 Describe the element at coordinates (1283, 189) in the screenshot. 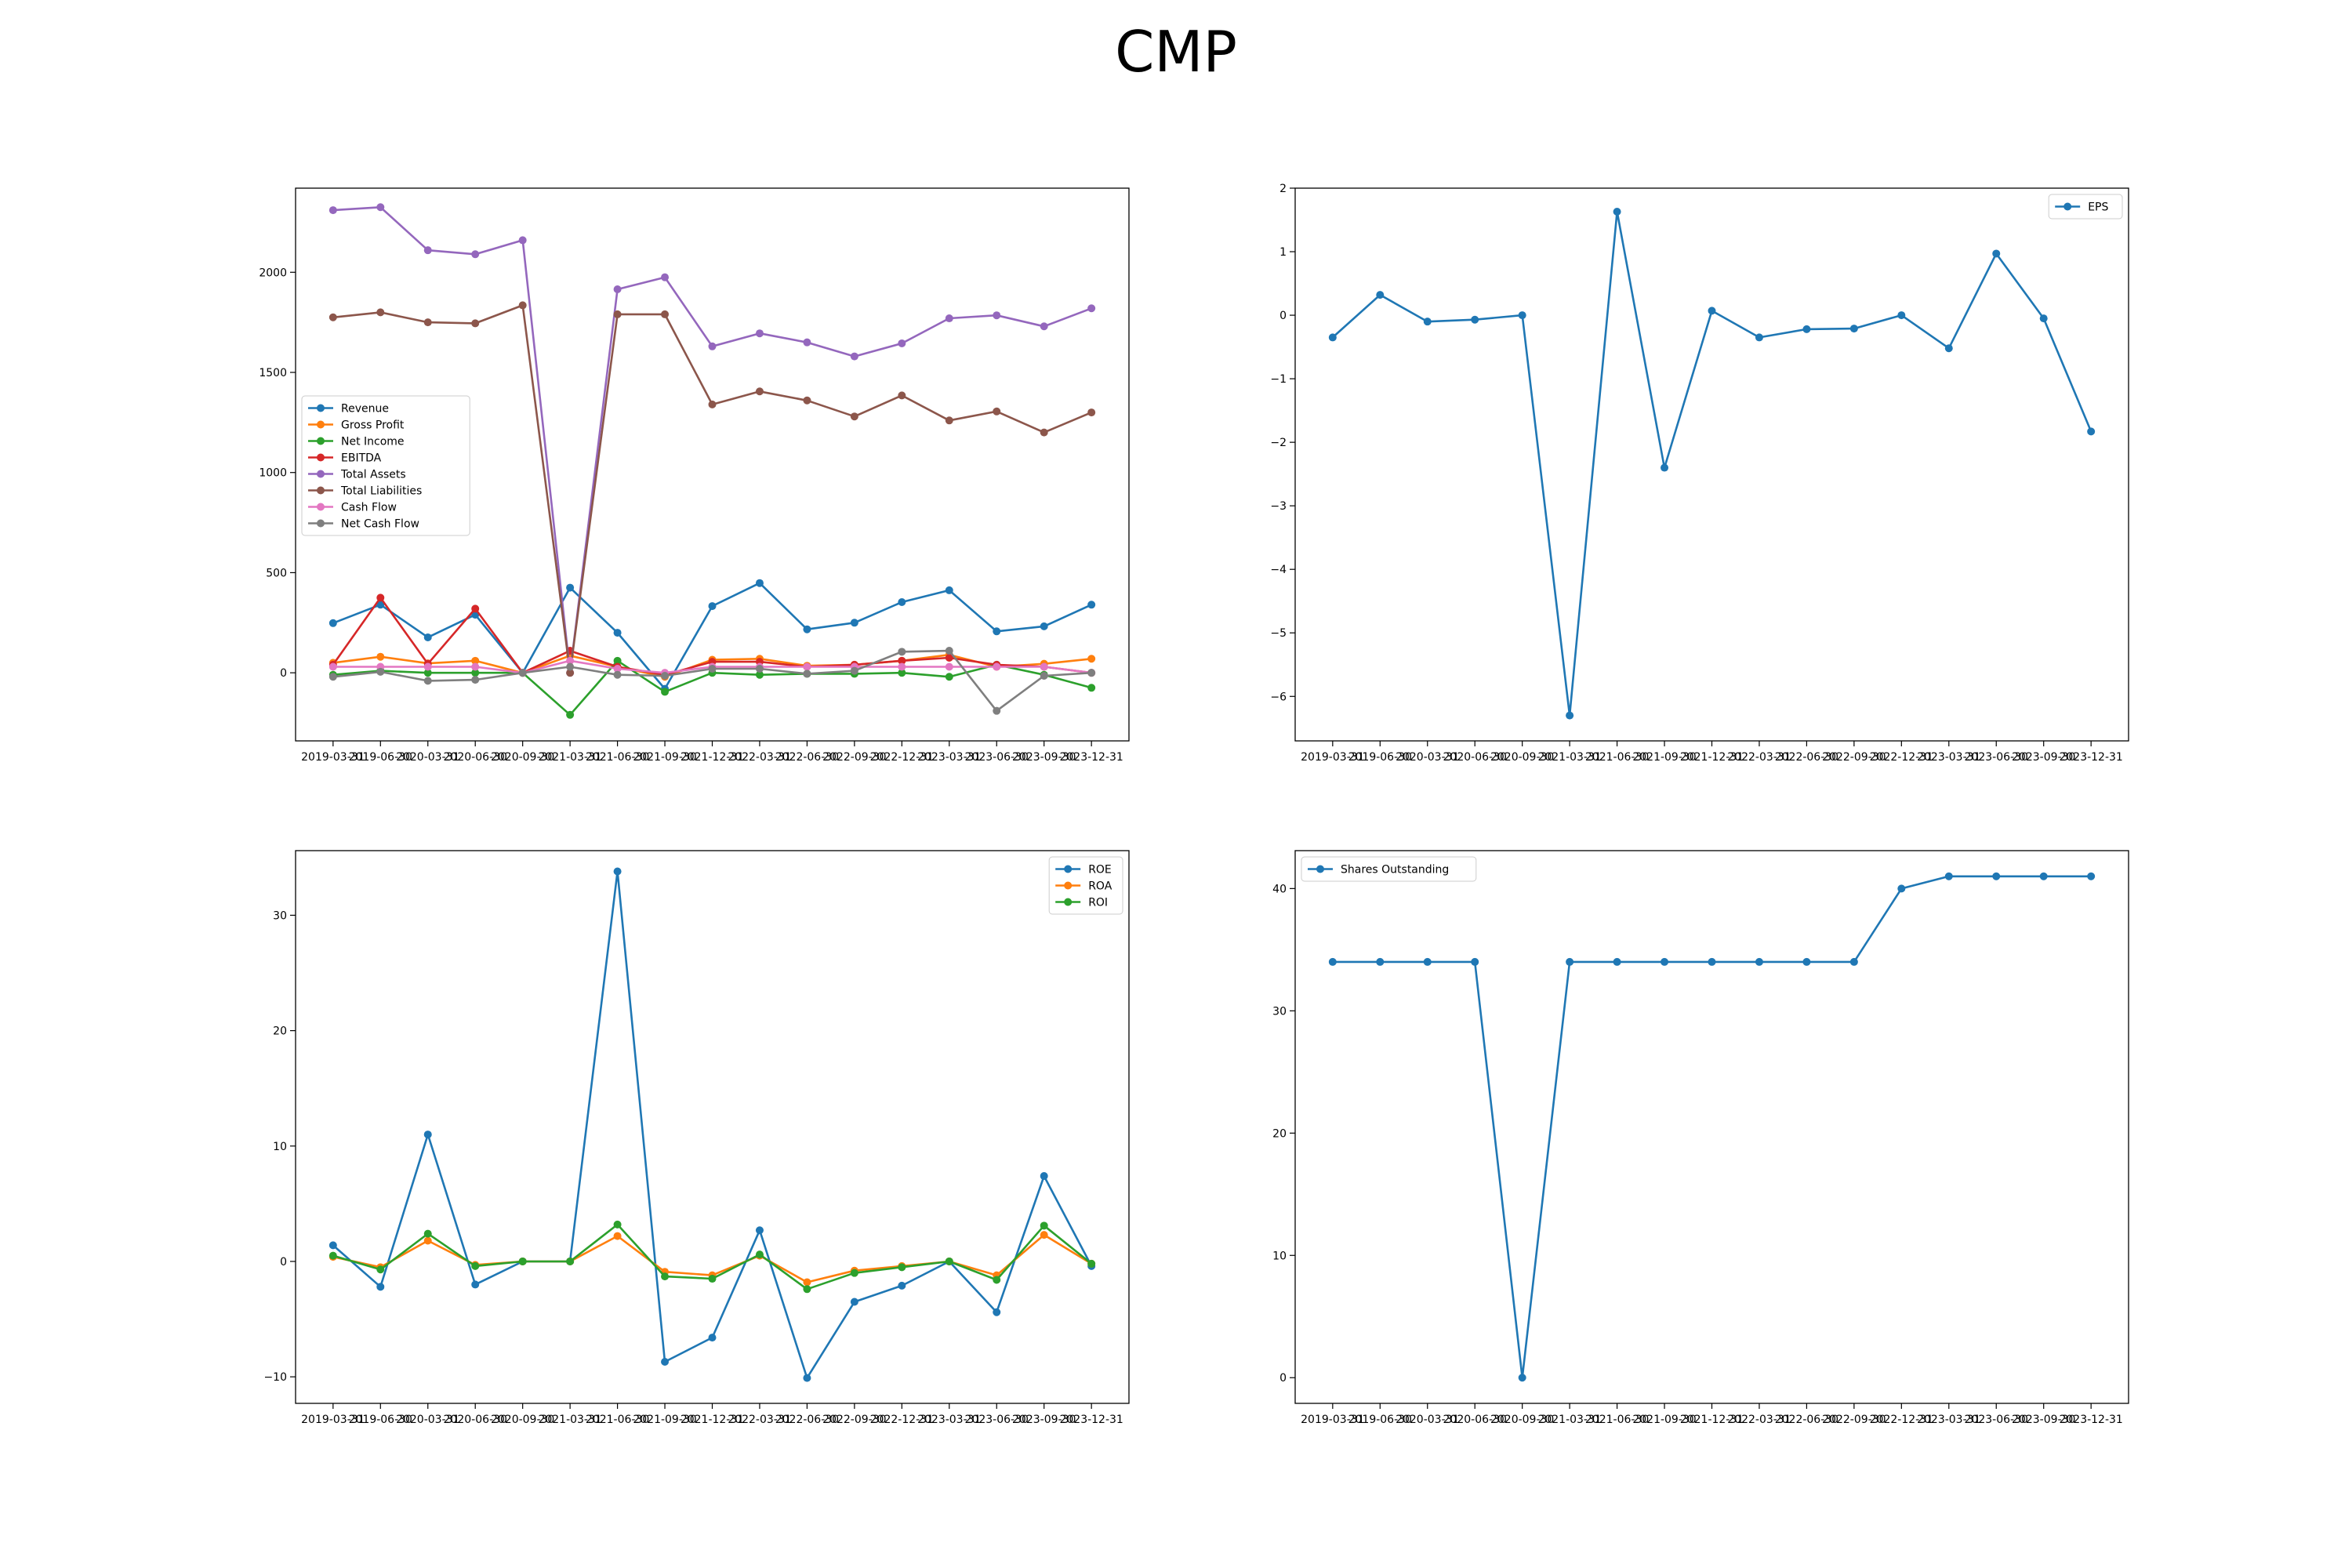

I see `y-tick-label: 2` at that location.